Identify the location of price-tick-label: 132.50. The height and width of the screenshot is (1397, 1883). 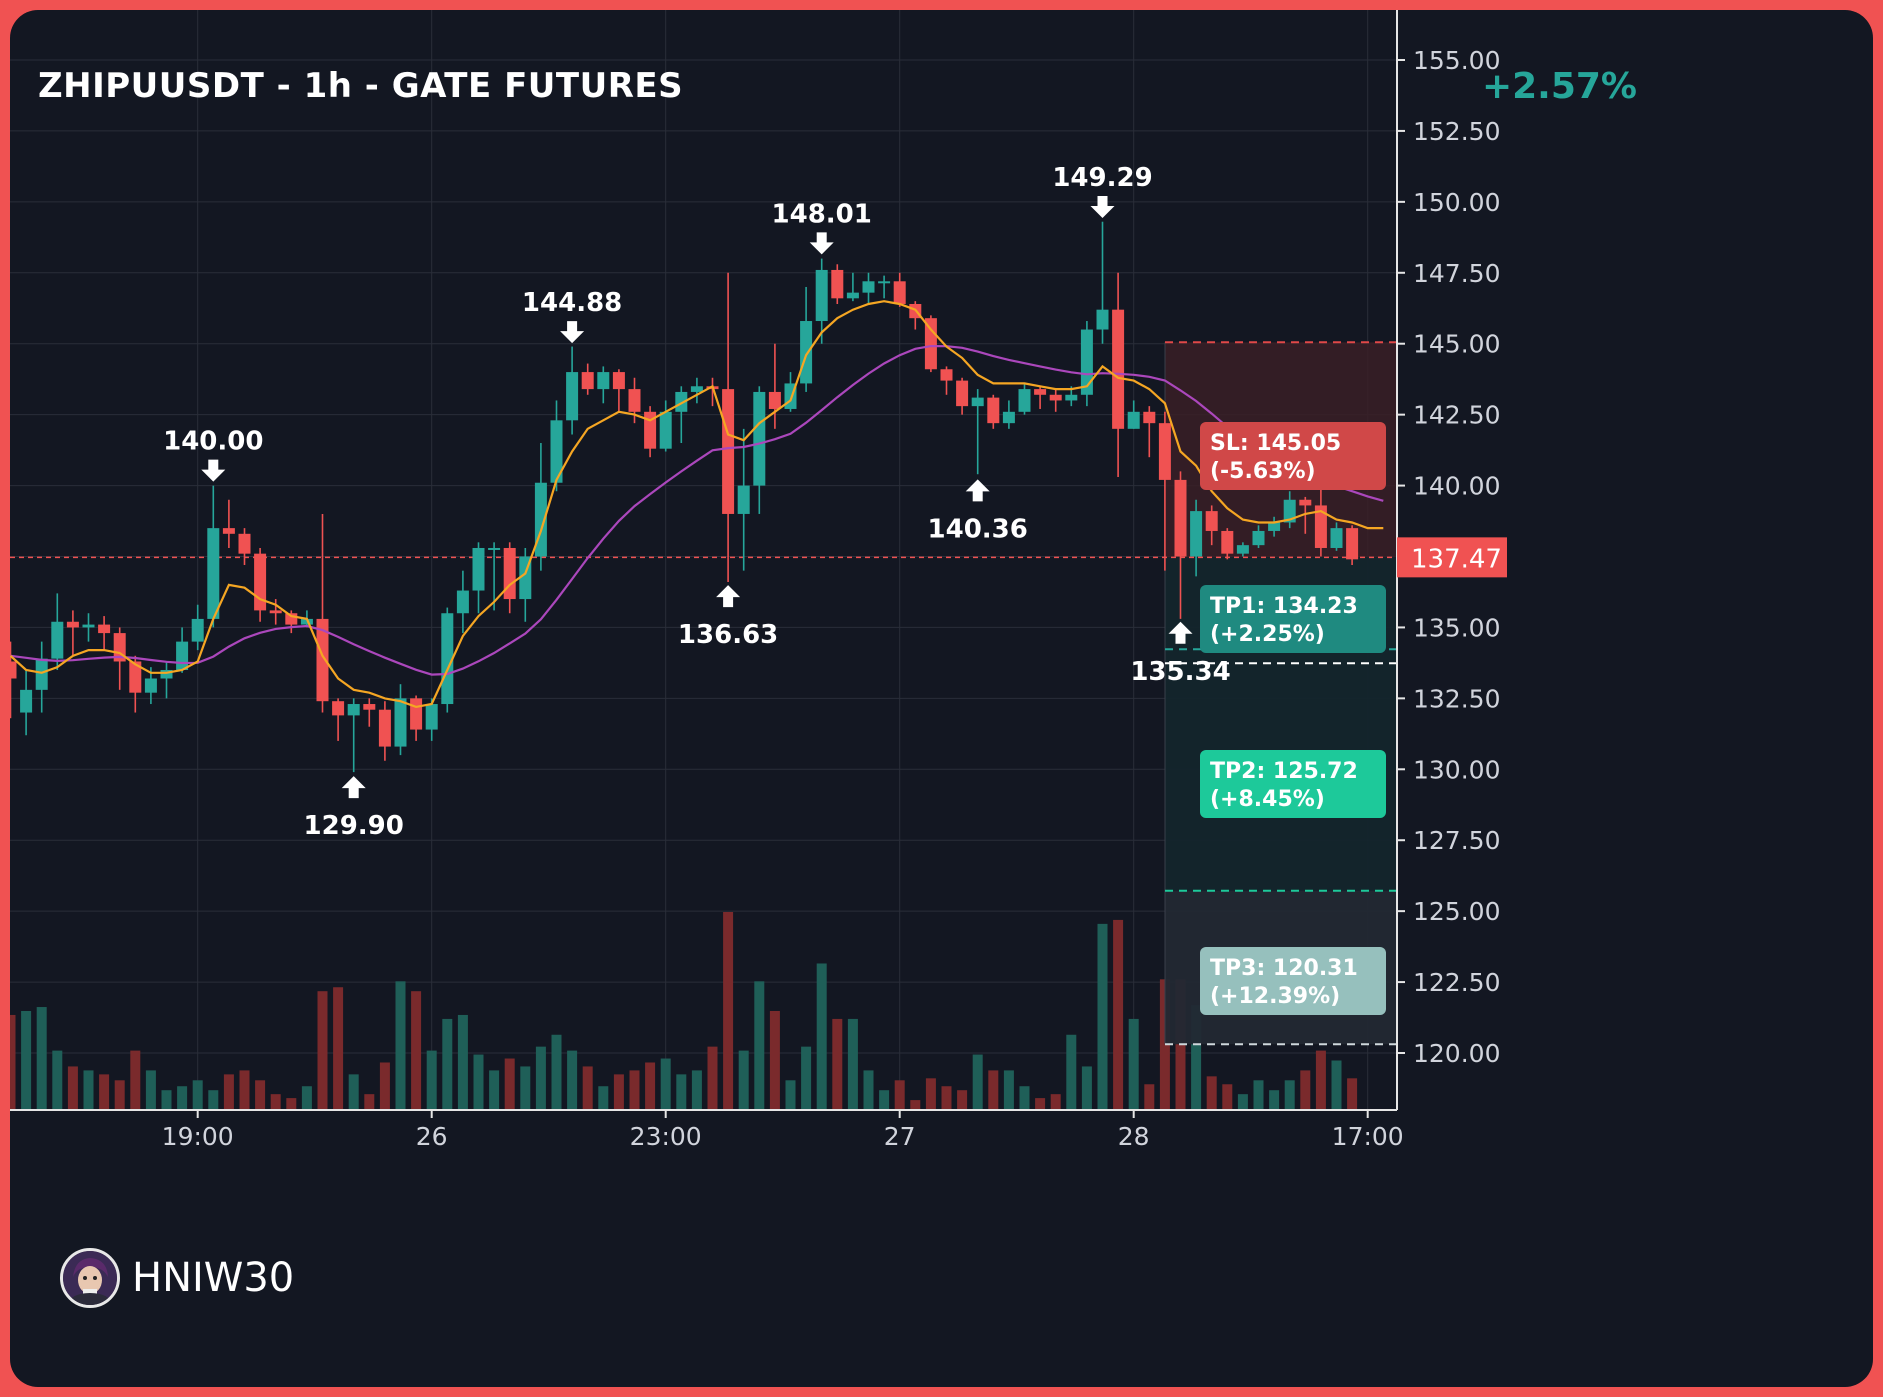
(1456, 698).